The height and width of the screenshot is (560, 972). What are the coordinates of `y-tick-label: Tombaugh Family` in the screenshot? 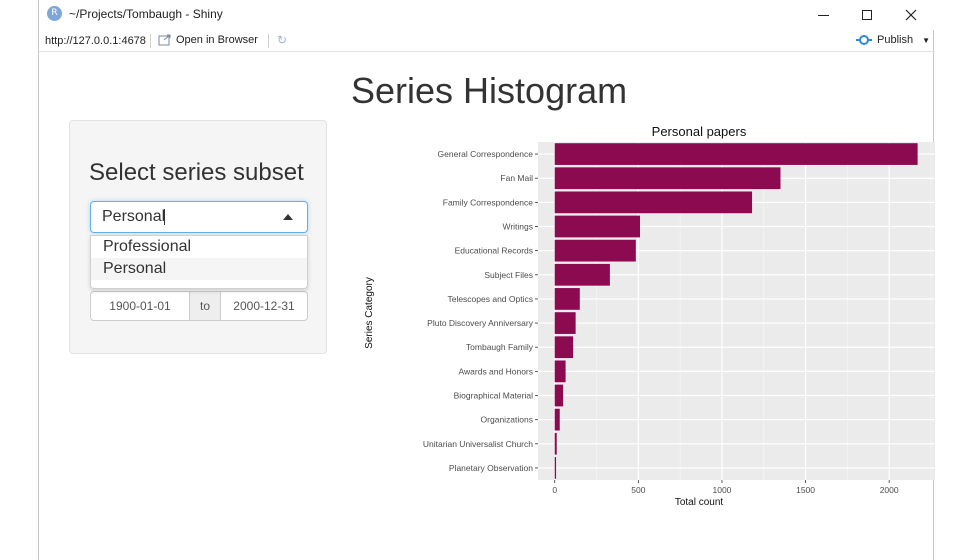 It's located at (500, 347).